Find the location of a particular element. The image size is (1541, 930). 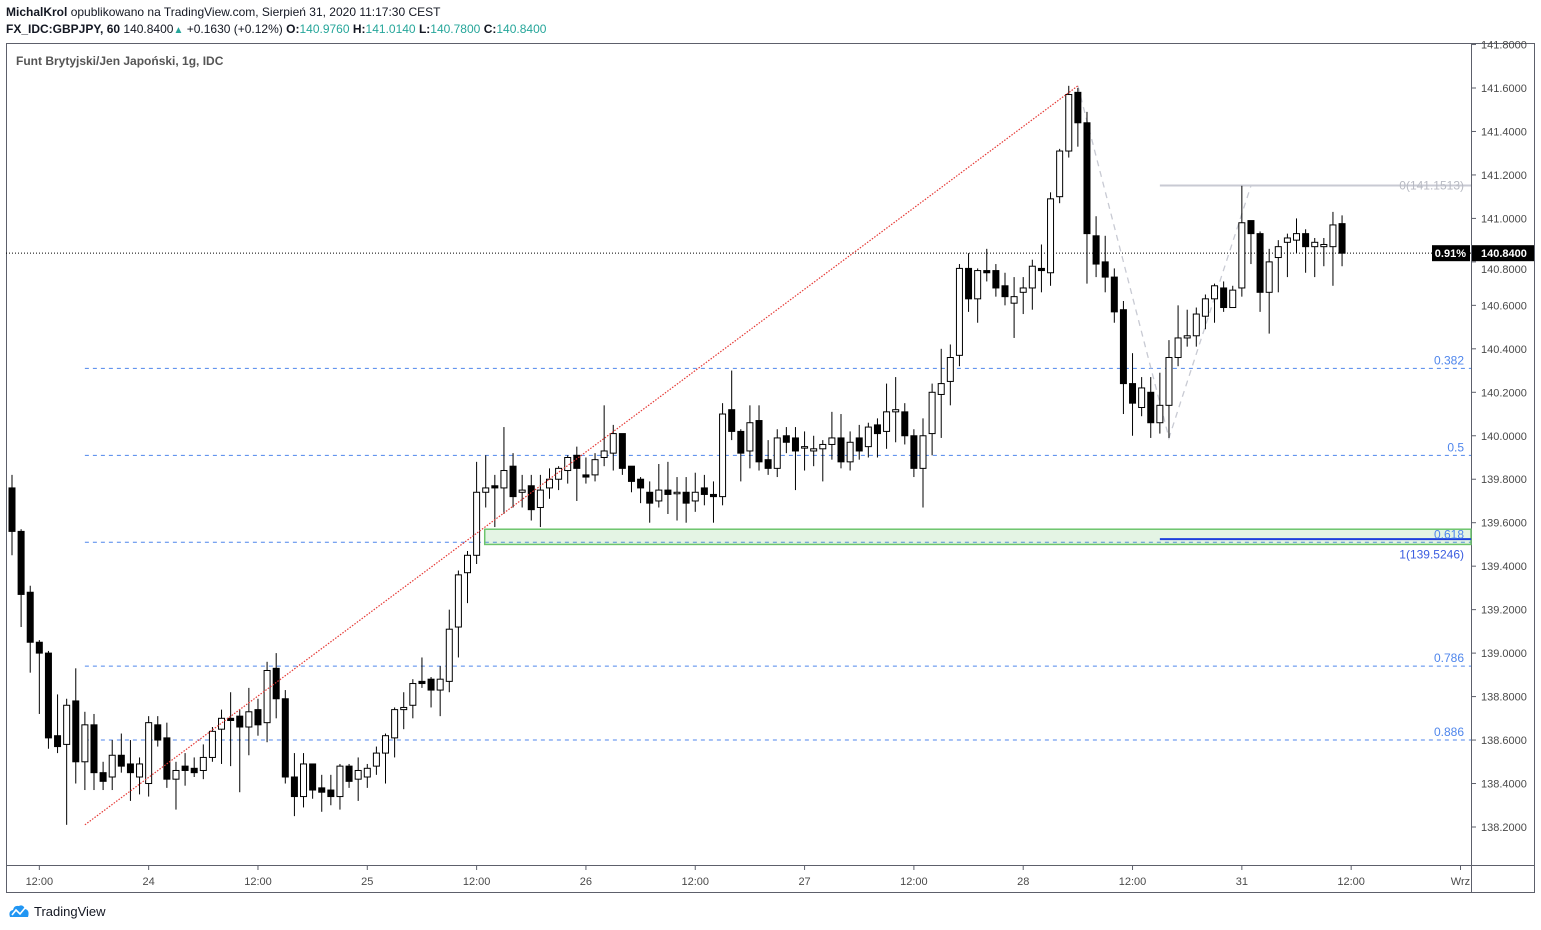

author-name: MichalKrol is located at coordinates (37, 12).